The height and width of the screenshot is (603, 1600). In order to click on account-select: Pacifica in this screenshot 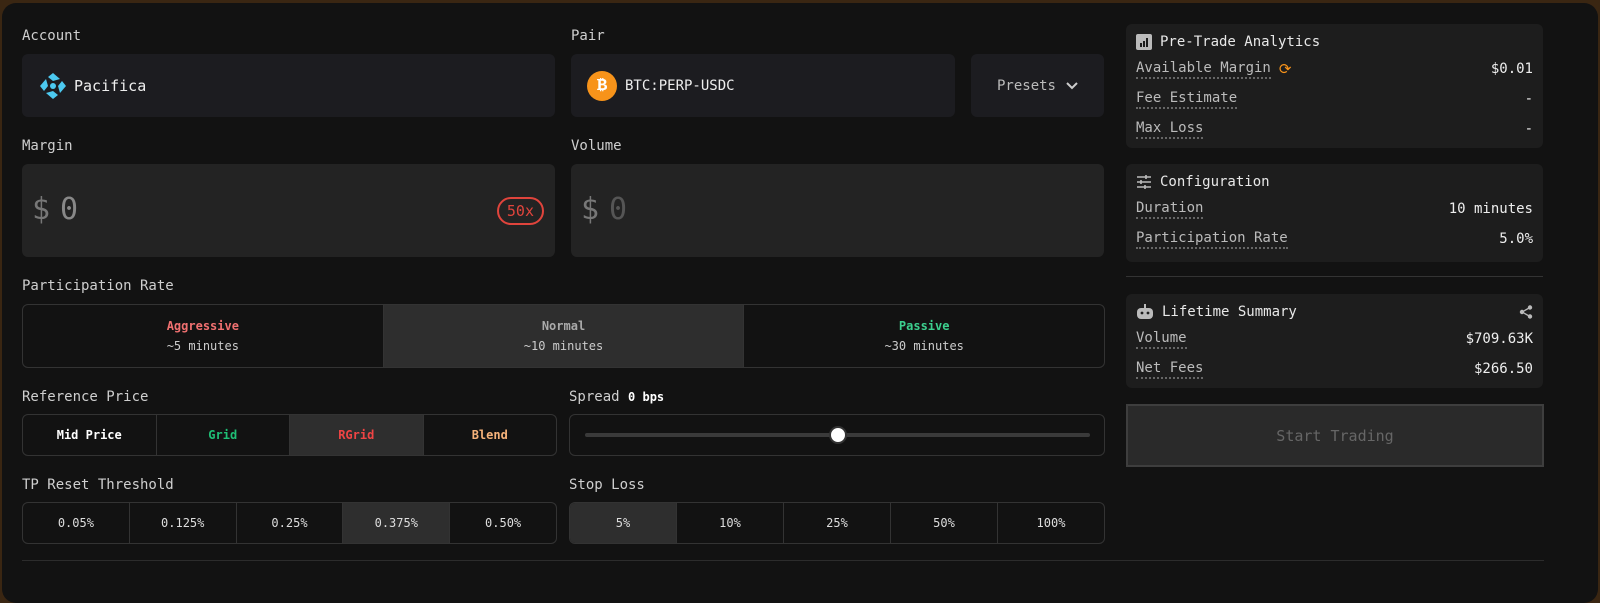, I will do `click(288, 85)`.